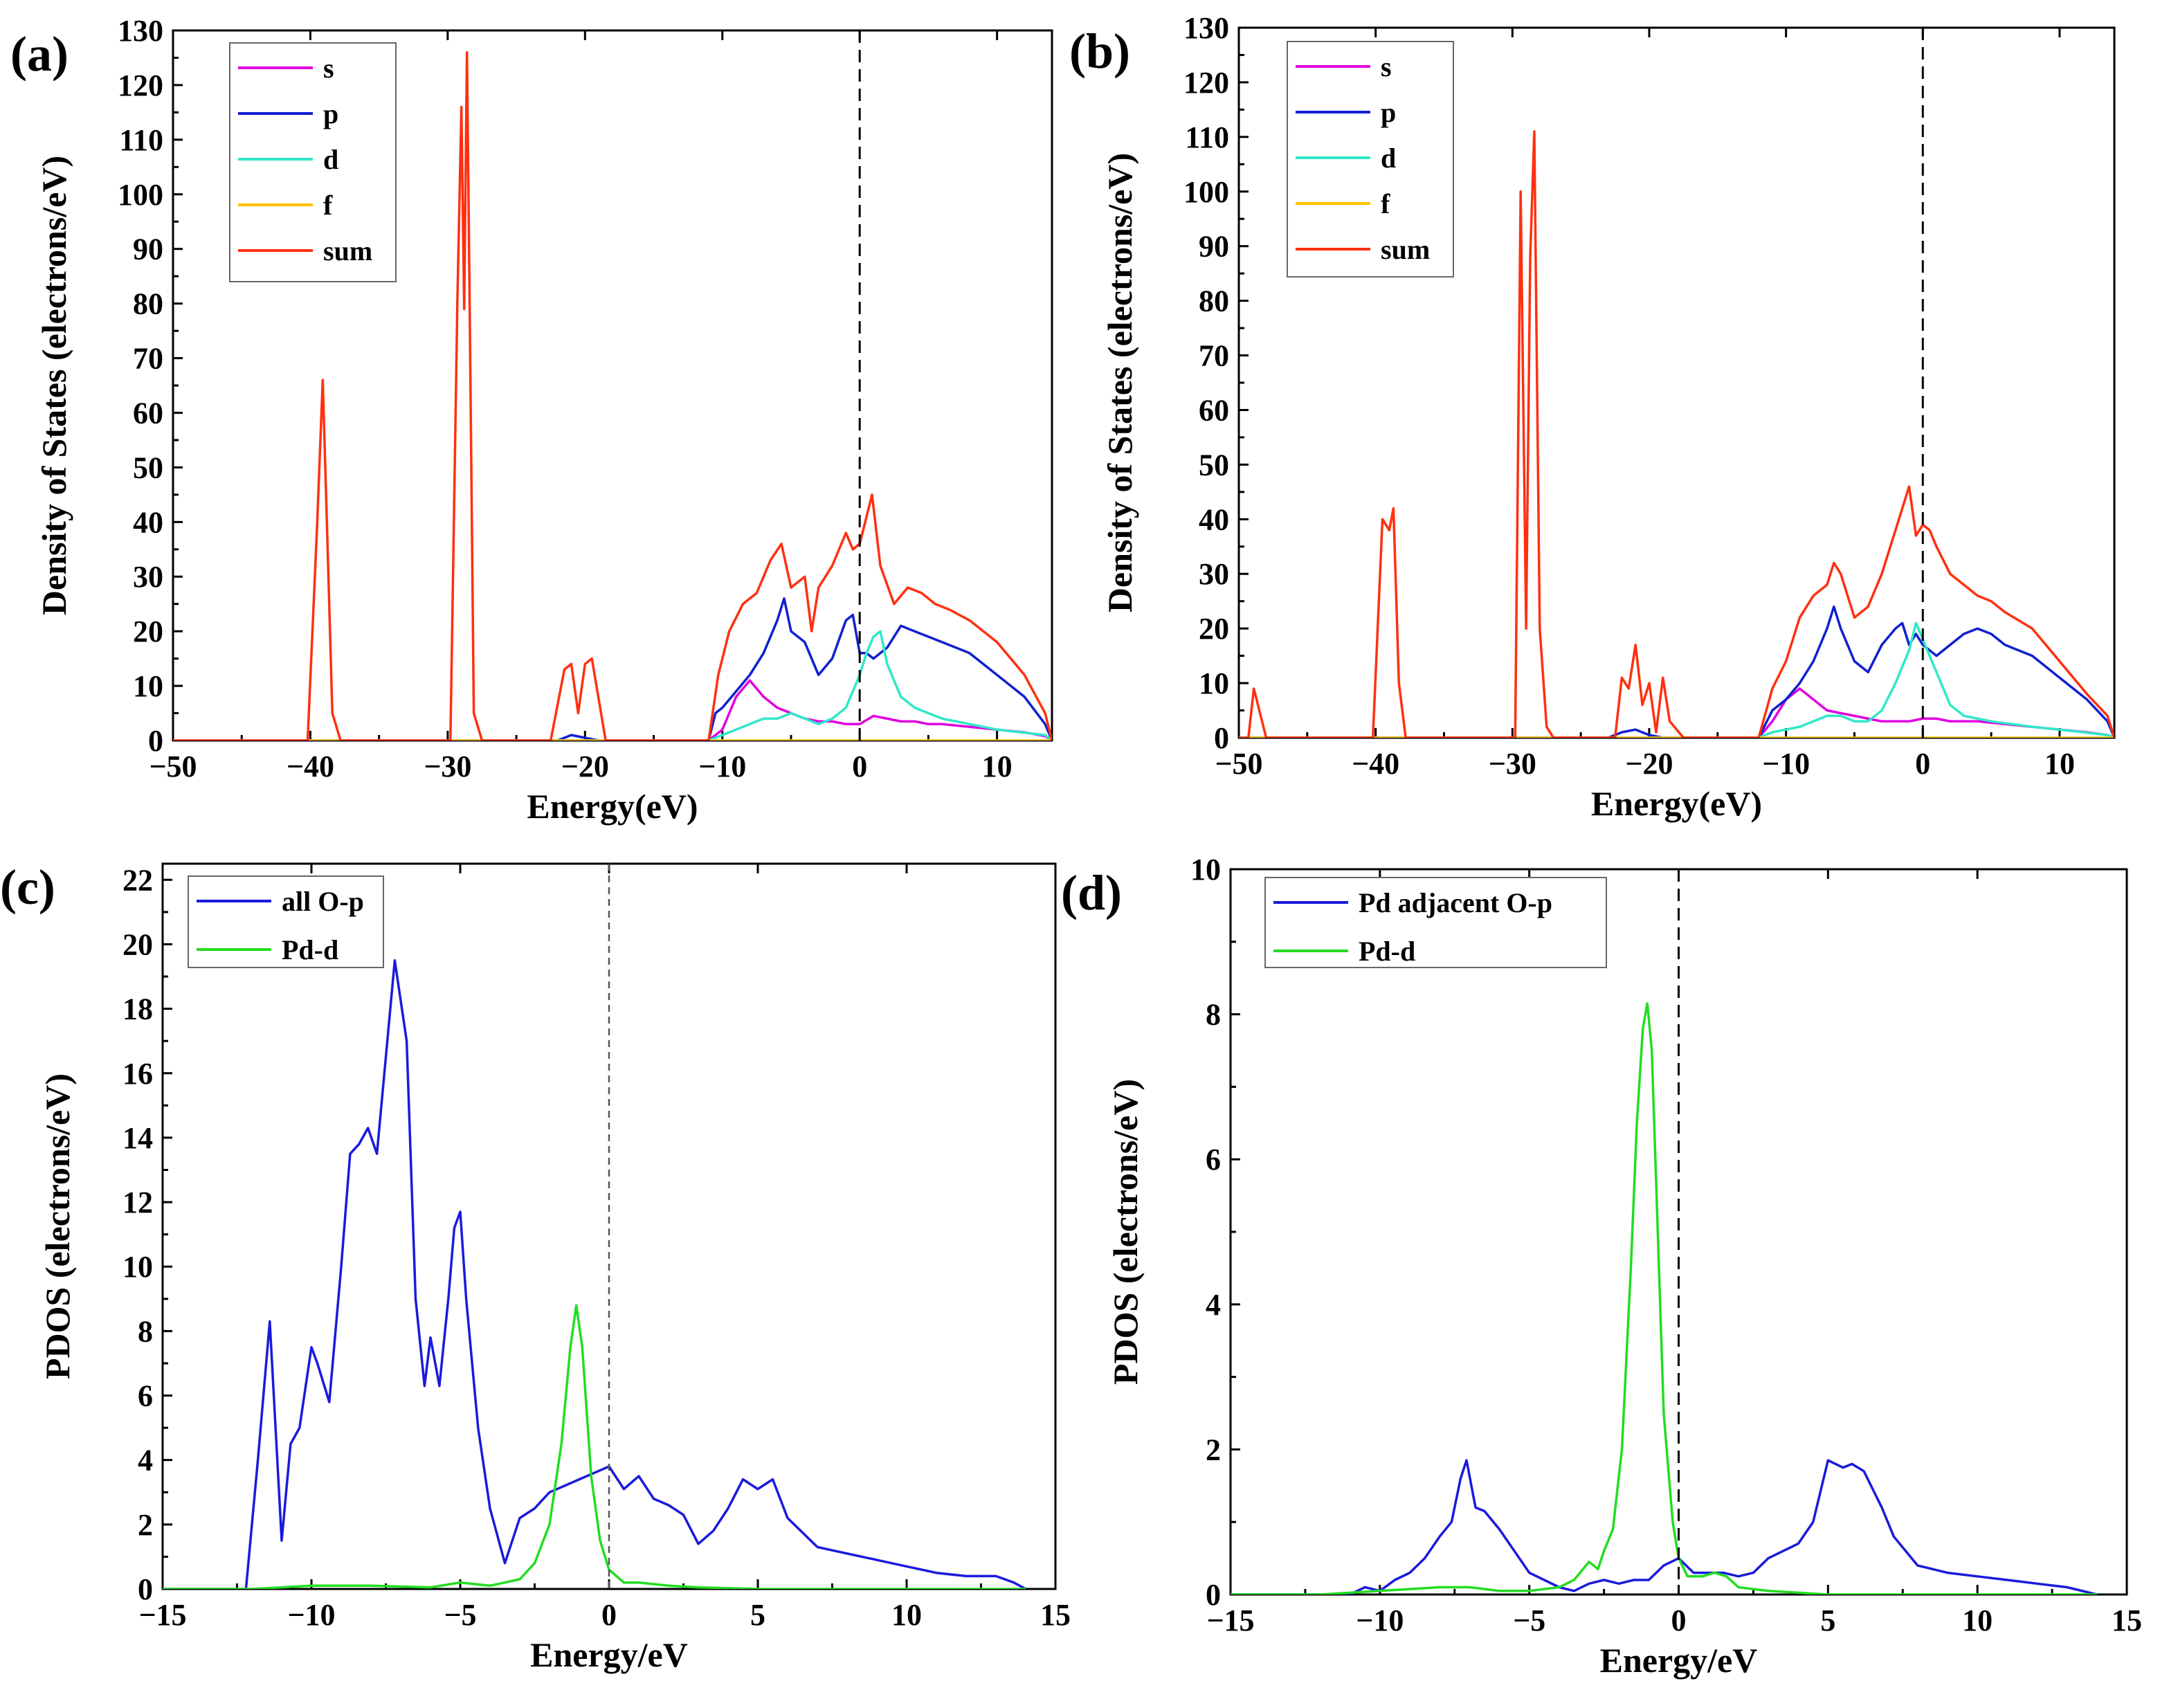  I want to click on y-tick-label: 2, so click(1213, 1449).